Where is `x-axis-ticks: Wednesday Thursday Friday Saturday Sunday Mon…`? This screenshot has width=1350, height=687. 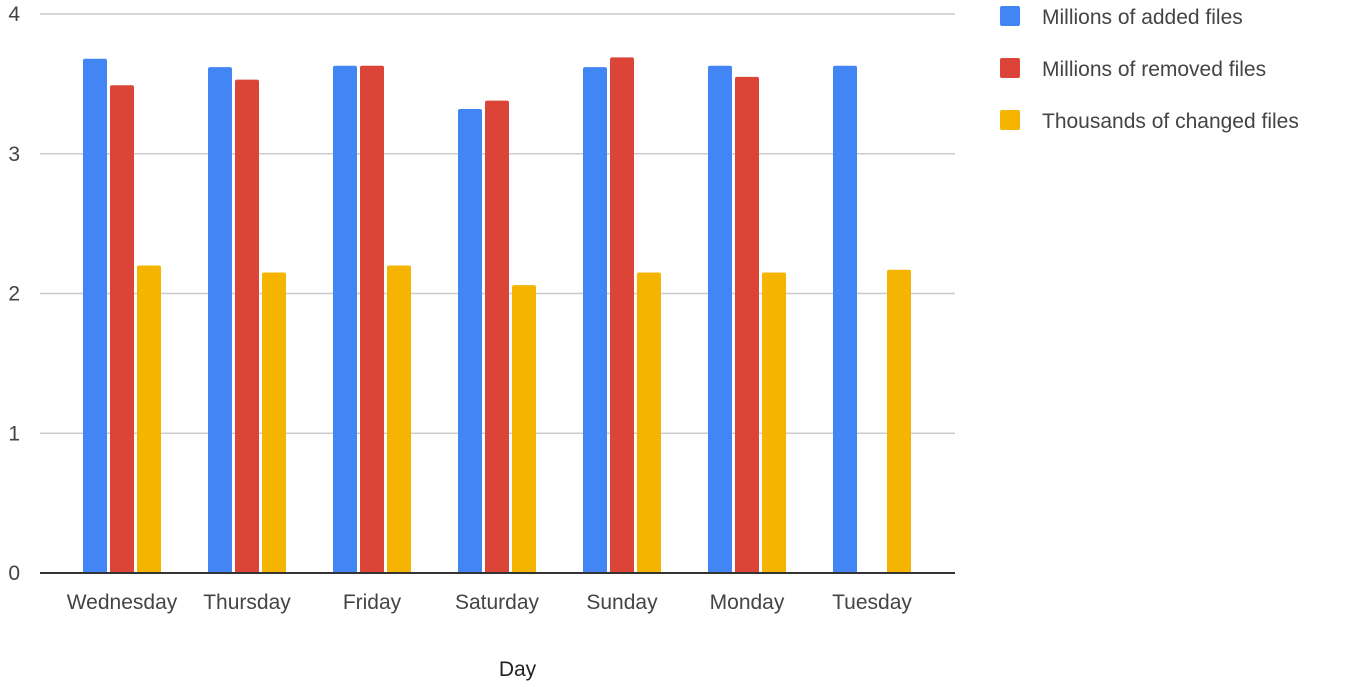 x-axis-ticks: Wednesday Thursday Friday Saturday Sunday Mon… is located at coordinates (490, 602).